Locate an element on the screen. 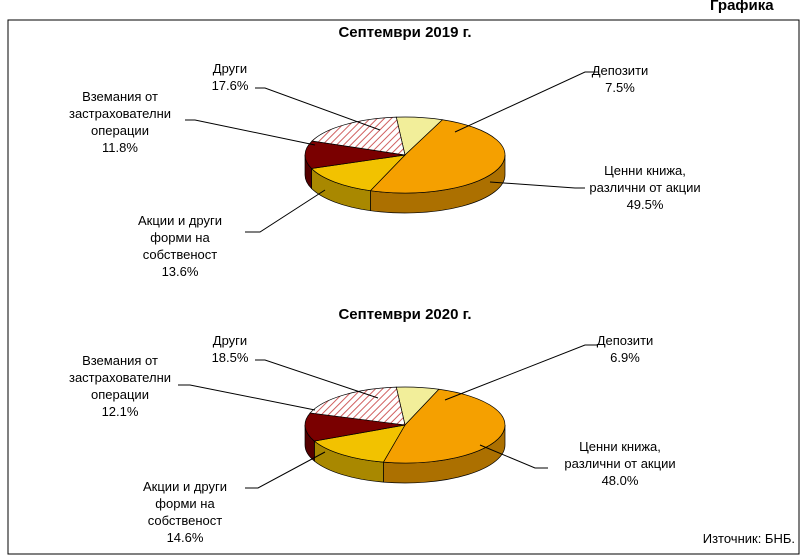 This screenshot has width=807, height=558. slice-value-label: 18.5% is located at coordinates (230, 357).